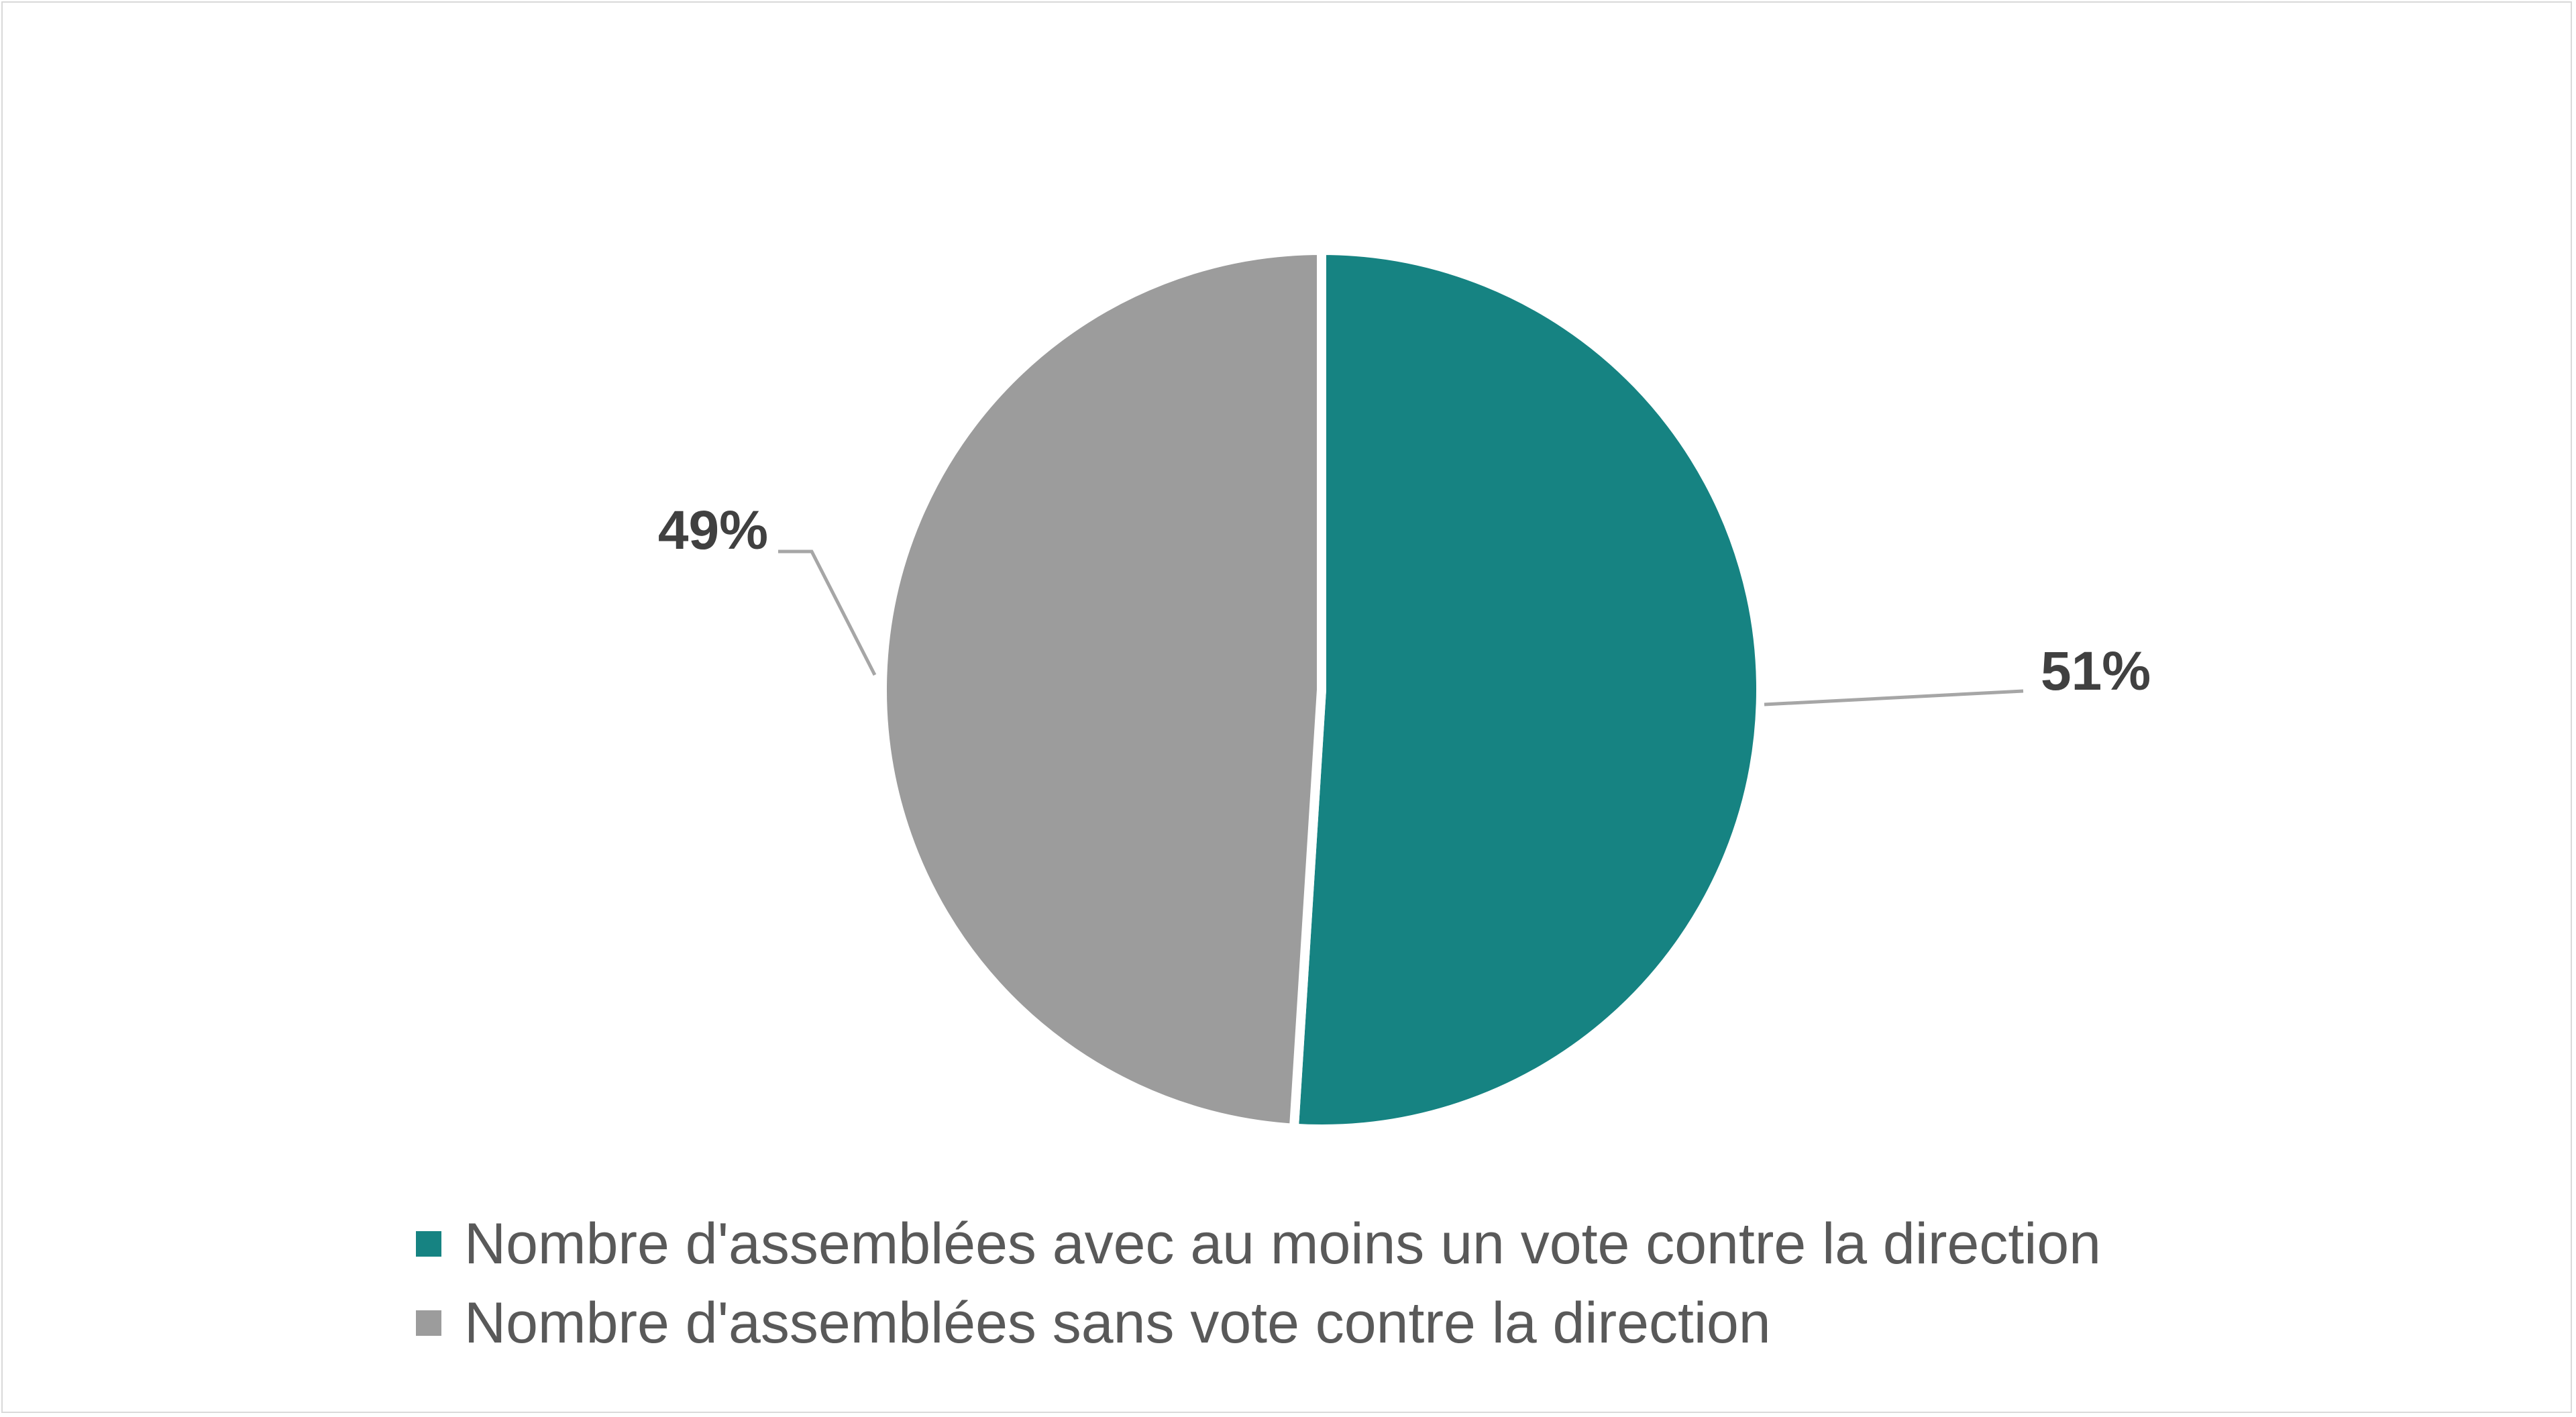 Image resolution: width=2576 pixels, height=1417 pixels. Describe the element at coordinates (428, 1323) in the screenshot. I see `legend-swatch-without-vote` at that location.